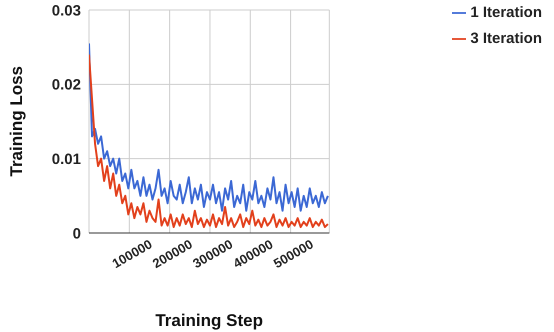  What do you see at coordinates (16, 121) in the screenshot?
I see `y-axis-title: Training Loss` at bounding box center [16, 121].